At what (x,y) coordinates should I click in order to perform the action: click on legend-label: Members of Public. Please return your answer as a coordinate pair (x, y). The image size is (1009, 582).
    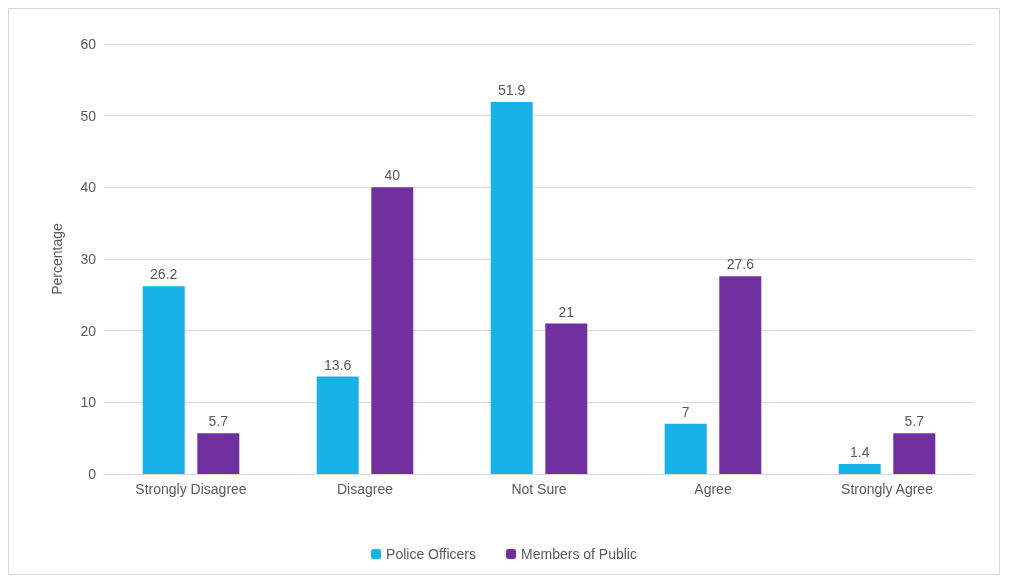
    Looking at the image, I should click on (579, 554).